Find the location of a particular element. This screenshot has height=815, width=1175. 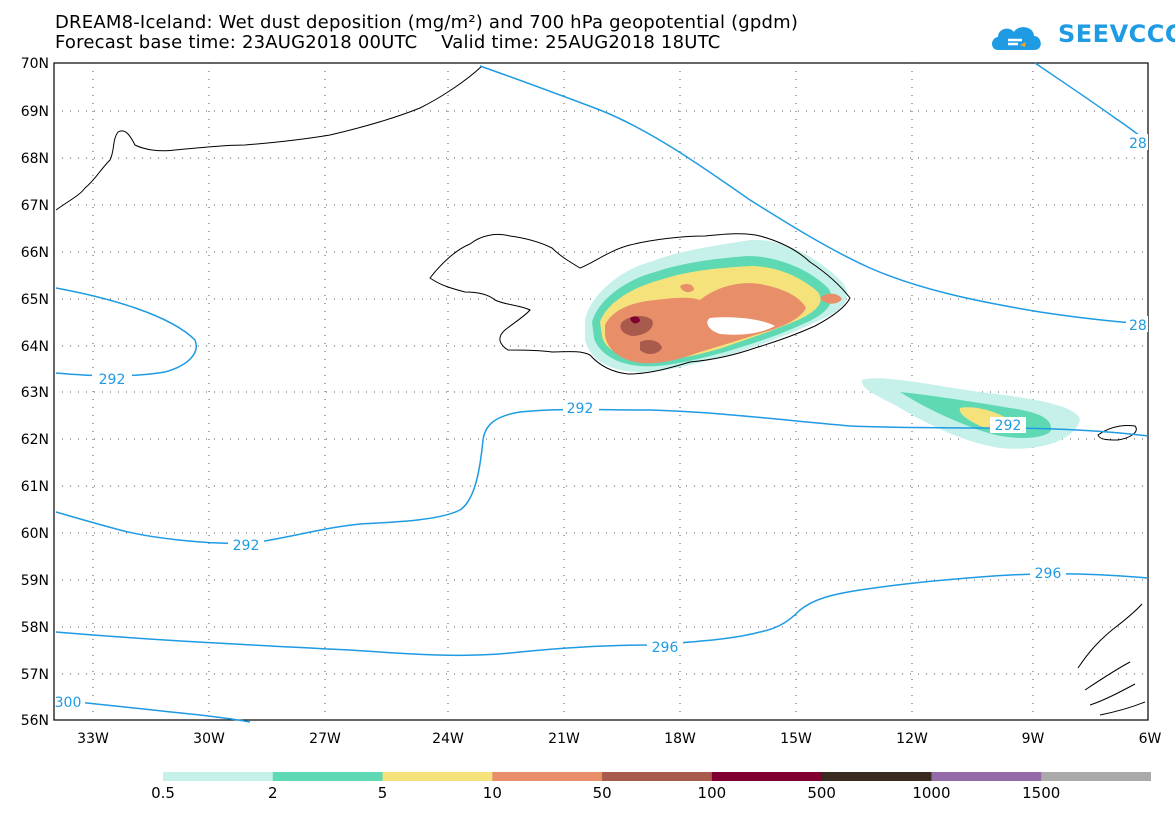

lat-label: 69N is located at coordinates (35, 112).